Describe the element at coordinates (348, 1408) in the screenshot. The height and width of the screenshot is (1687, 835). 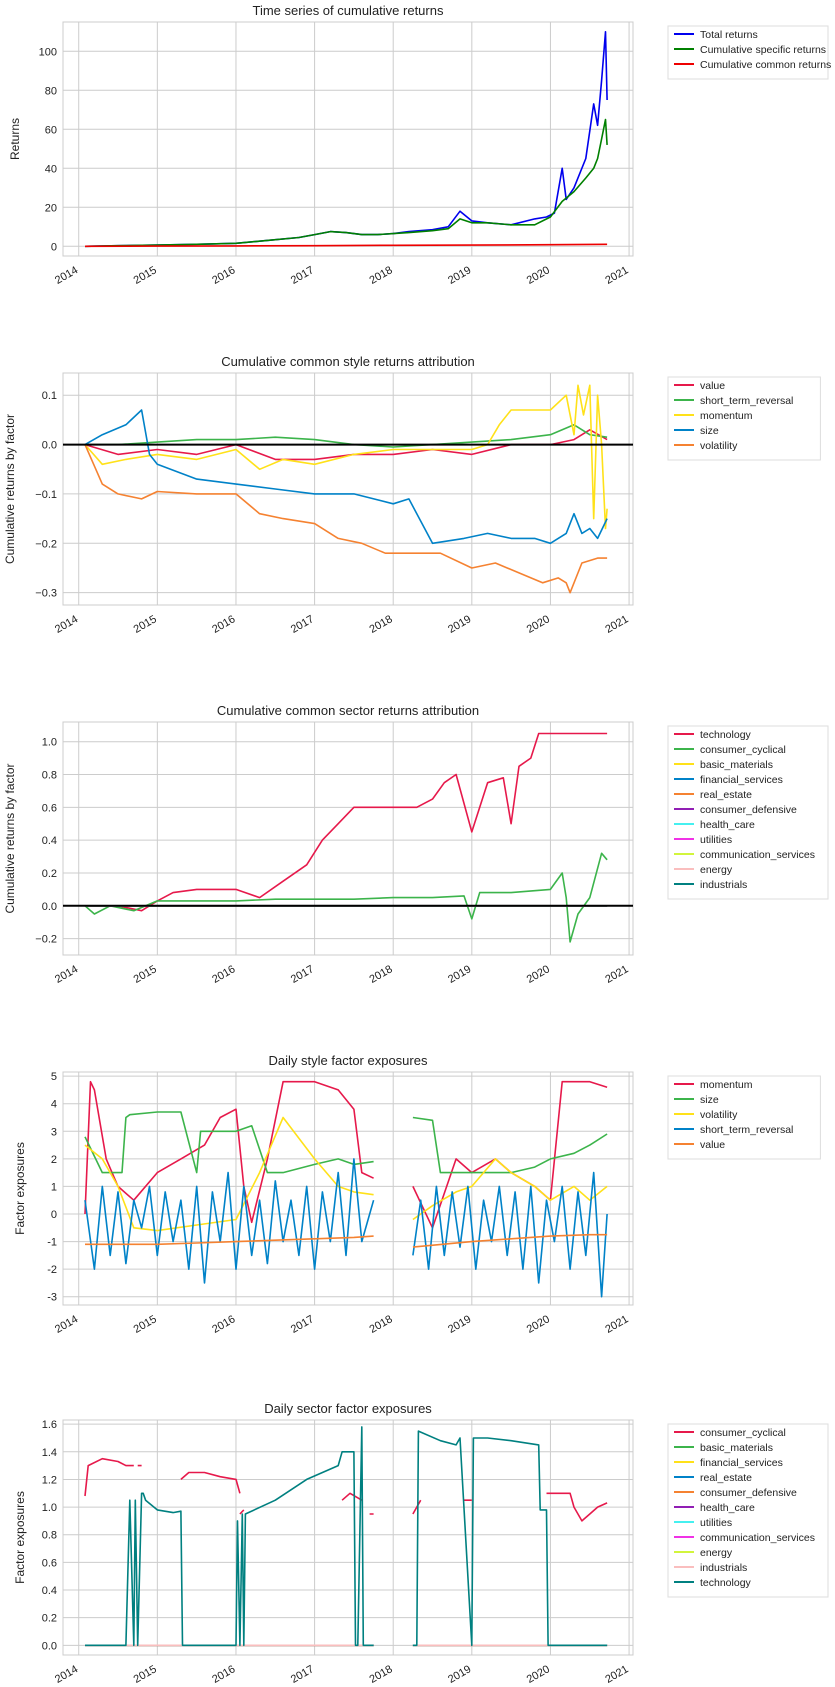
I see `chart-title: Daily sector factor exposures` at that location.